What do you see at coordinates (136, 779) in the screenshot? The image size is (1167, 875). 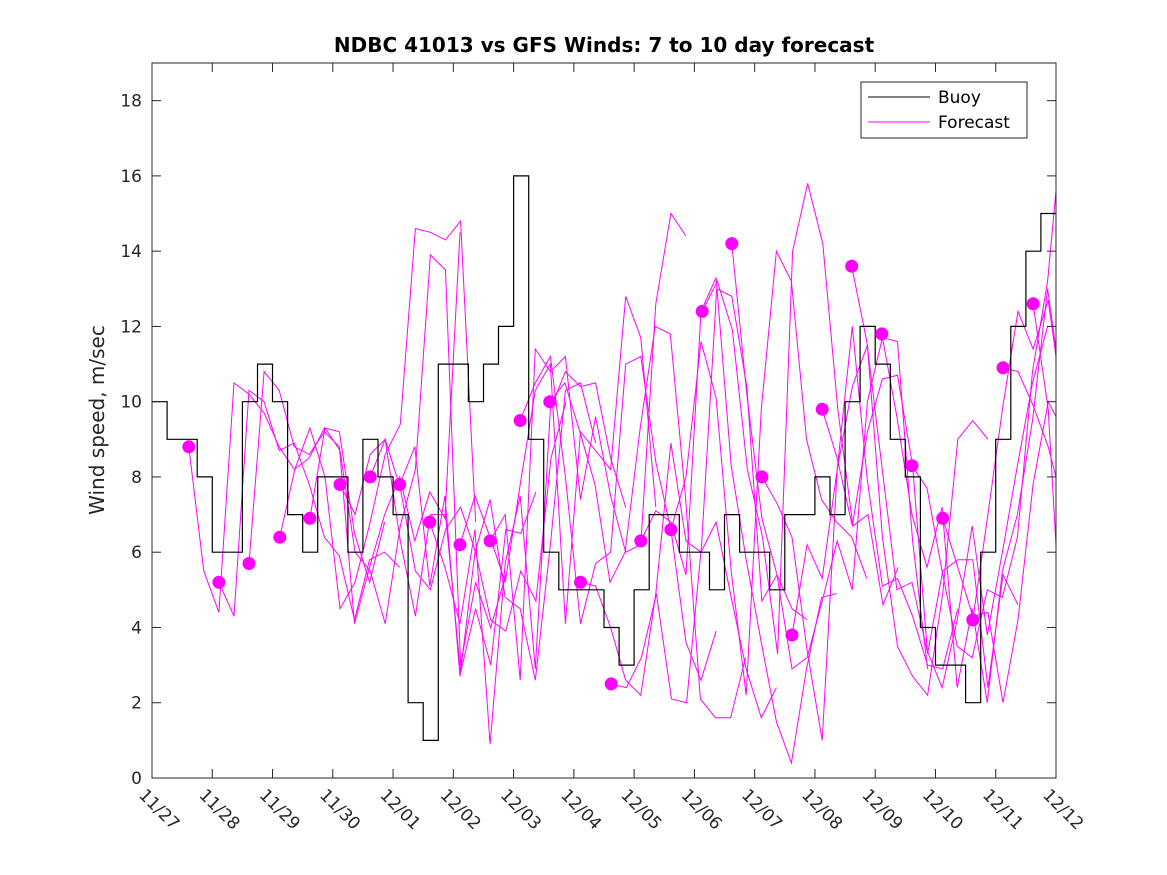 I see `y-tick-label: 0` at bounding box center [136, 779].